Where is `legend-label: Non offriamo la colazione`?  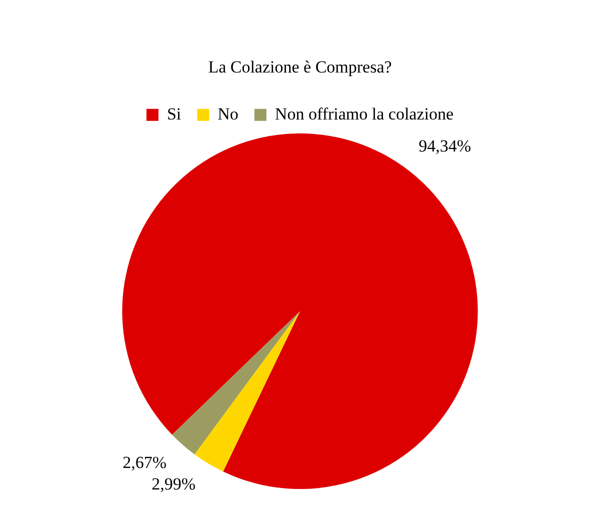
legend-label: Non offriamo la colazione is located at coordinates (364, 114).